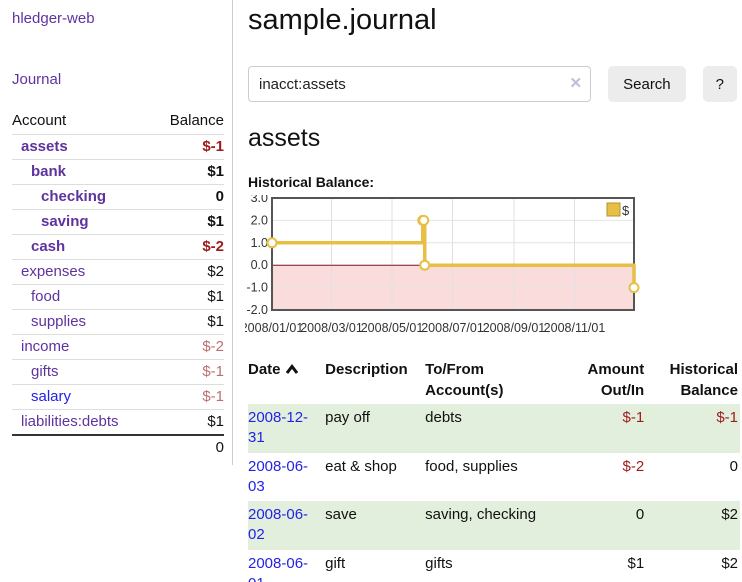 The image size is (742, 582). Describe the element at coordinates (39, 120) in the screenshot. I see `account-column-header: Account` at that location.